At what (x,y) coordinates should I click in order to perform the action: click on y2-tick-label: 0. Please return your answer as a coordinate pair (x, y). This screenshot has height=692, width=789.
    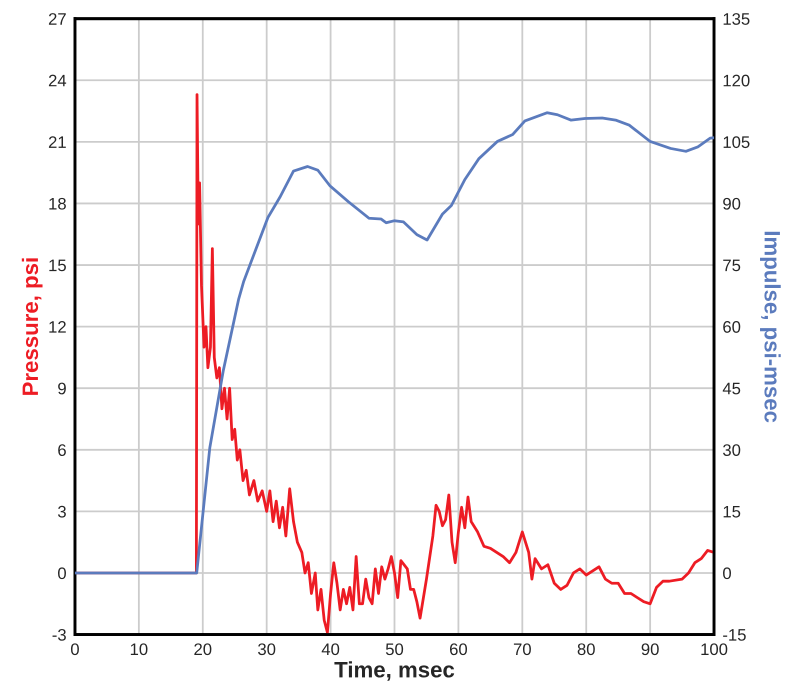
    Looking at the image, I should click on (727, 573).